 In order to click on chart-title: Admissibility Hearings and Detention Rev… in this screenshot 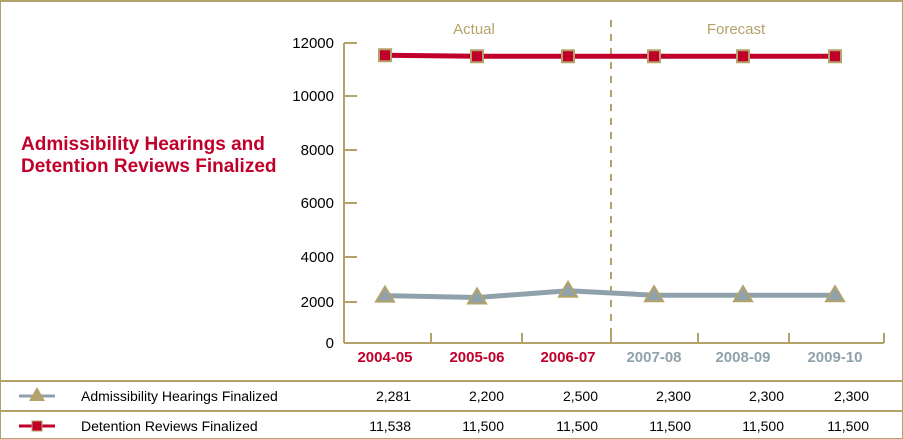, I will do `click(149, 155)`.